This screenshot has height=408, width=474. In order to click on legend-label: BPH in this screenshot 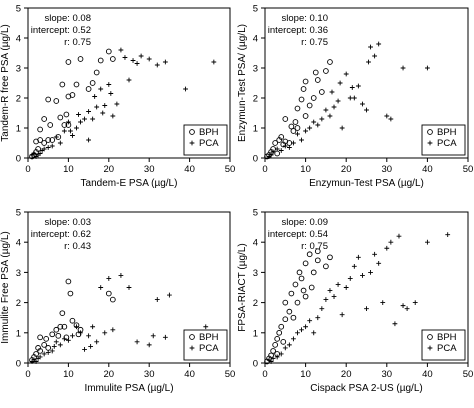, I will do `click(447, 132)`.